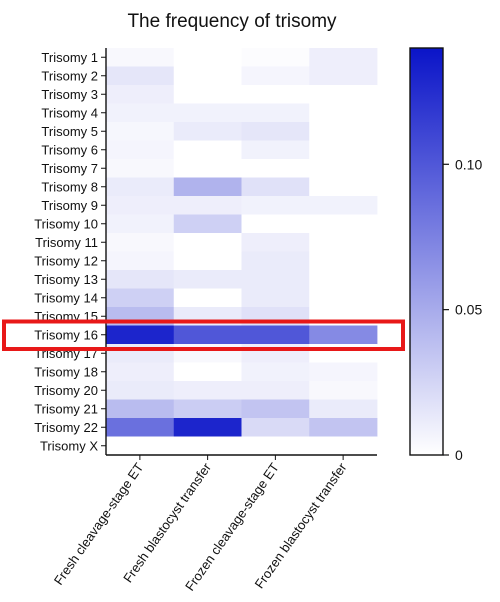 The image size is (500, 602). Describe the element at coordinates (468, 164) in the screenshot. I see `colorbar-tick-label: 0.10` at that location.